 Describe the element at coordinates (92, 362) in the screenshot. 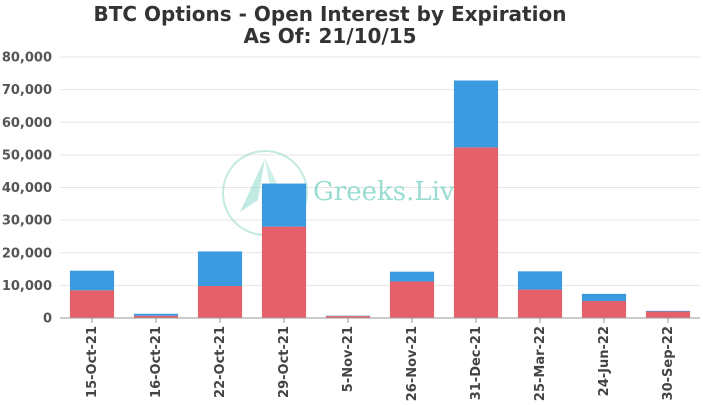

I see `x-tick-label: 15-Oct-21` at that location.